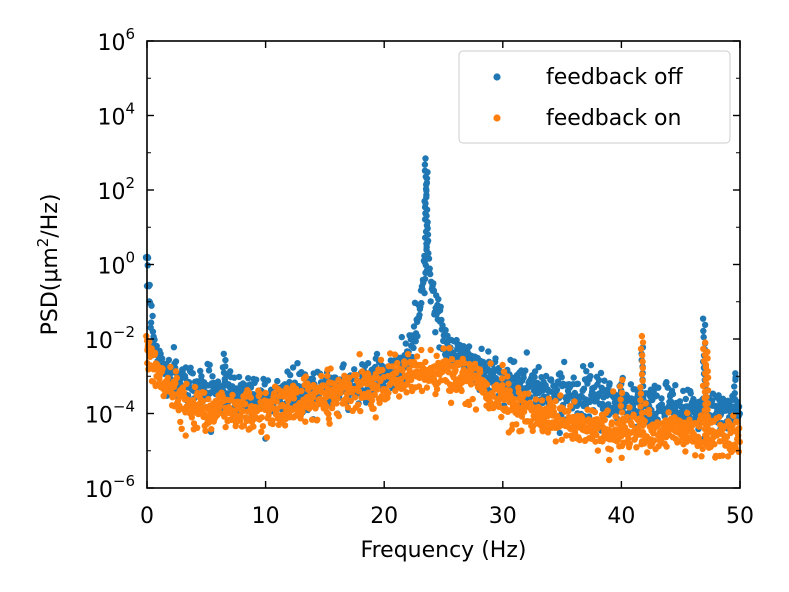 Image resolution: width=789 pixels, height=592 pixels. What do you see at coordinates (130, 34) in the screenshot?
I see `y-tick-exponent: 6` at bounding box center [130, 34].